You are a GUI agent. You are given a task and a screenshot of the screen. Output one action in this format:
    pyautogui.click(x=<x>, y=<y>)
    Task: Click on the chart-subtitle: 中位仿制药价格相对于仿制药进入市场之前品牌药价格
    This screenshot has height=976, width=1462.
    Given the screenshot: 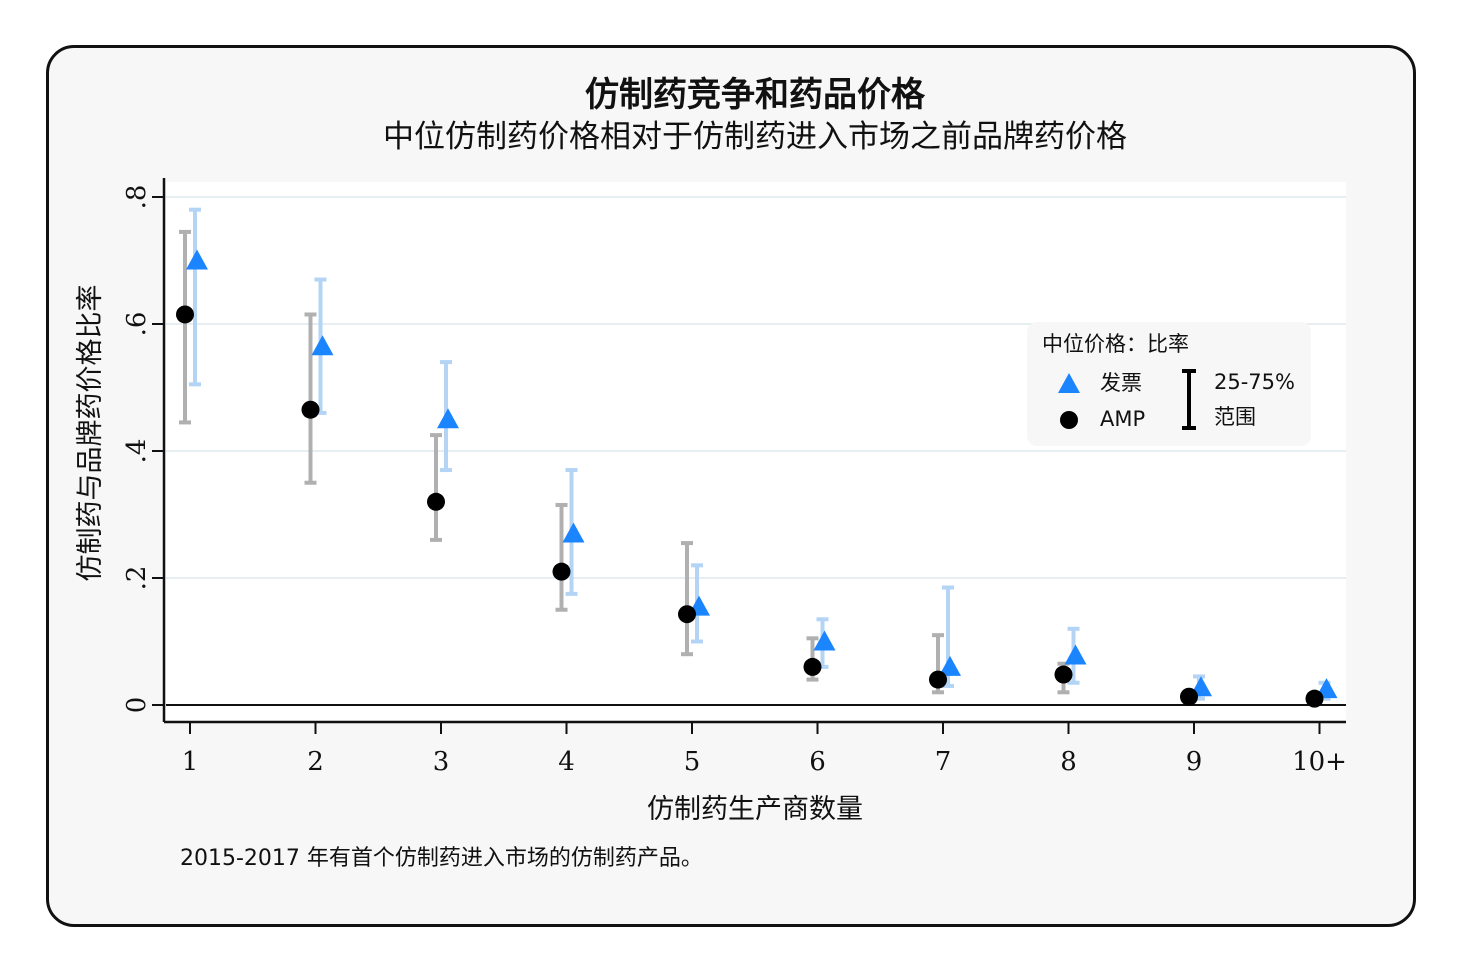 What is the action you would take?
    pyautogui.click(x=755, y=137)
    